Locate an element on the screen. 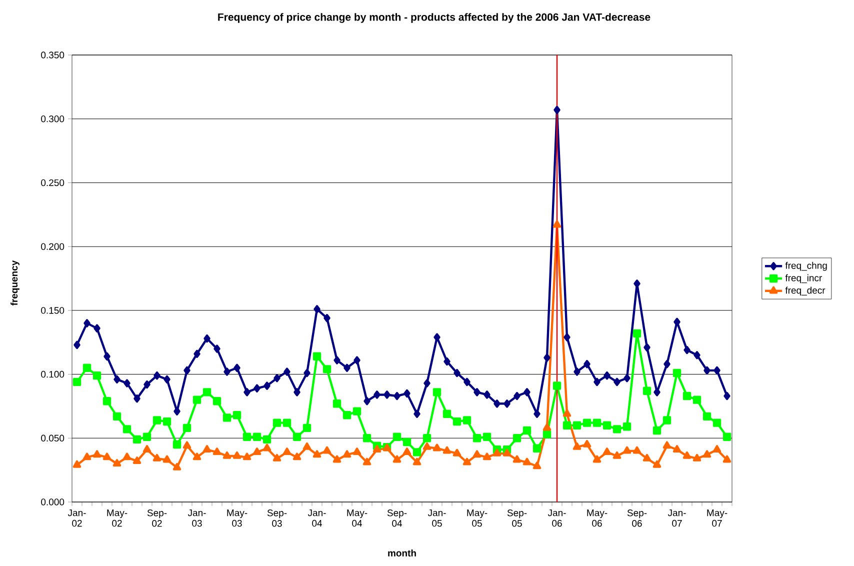 The height and width of the screenshot is (566, 854). x-tick-label: Jan-05 is located at coordinates (437, 518).